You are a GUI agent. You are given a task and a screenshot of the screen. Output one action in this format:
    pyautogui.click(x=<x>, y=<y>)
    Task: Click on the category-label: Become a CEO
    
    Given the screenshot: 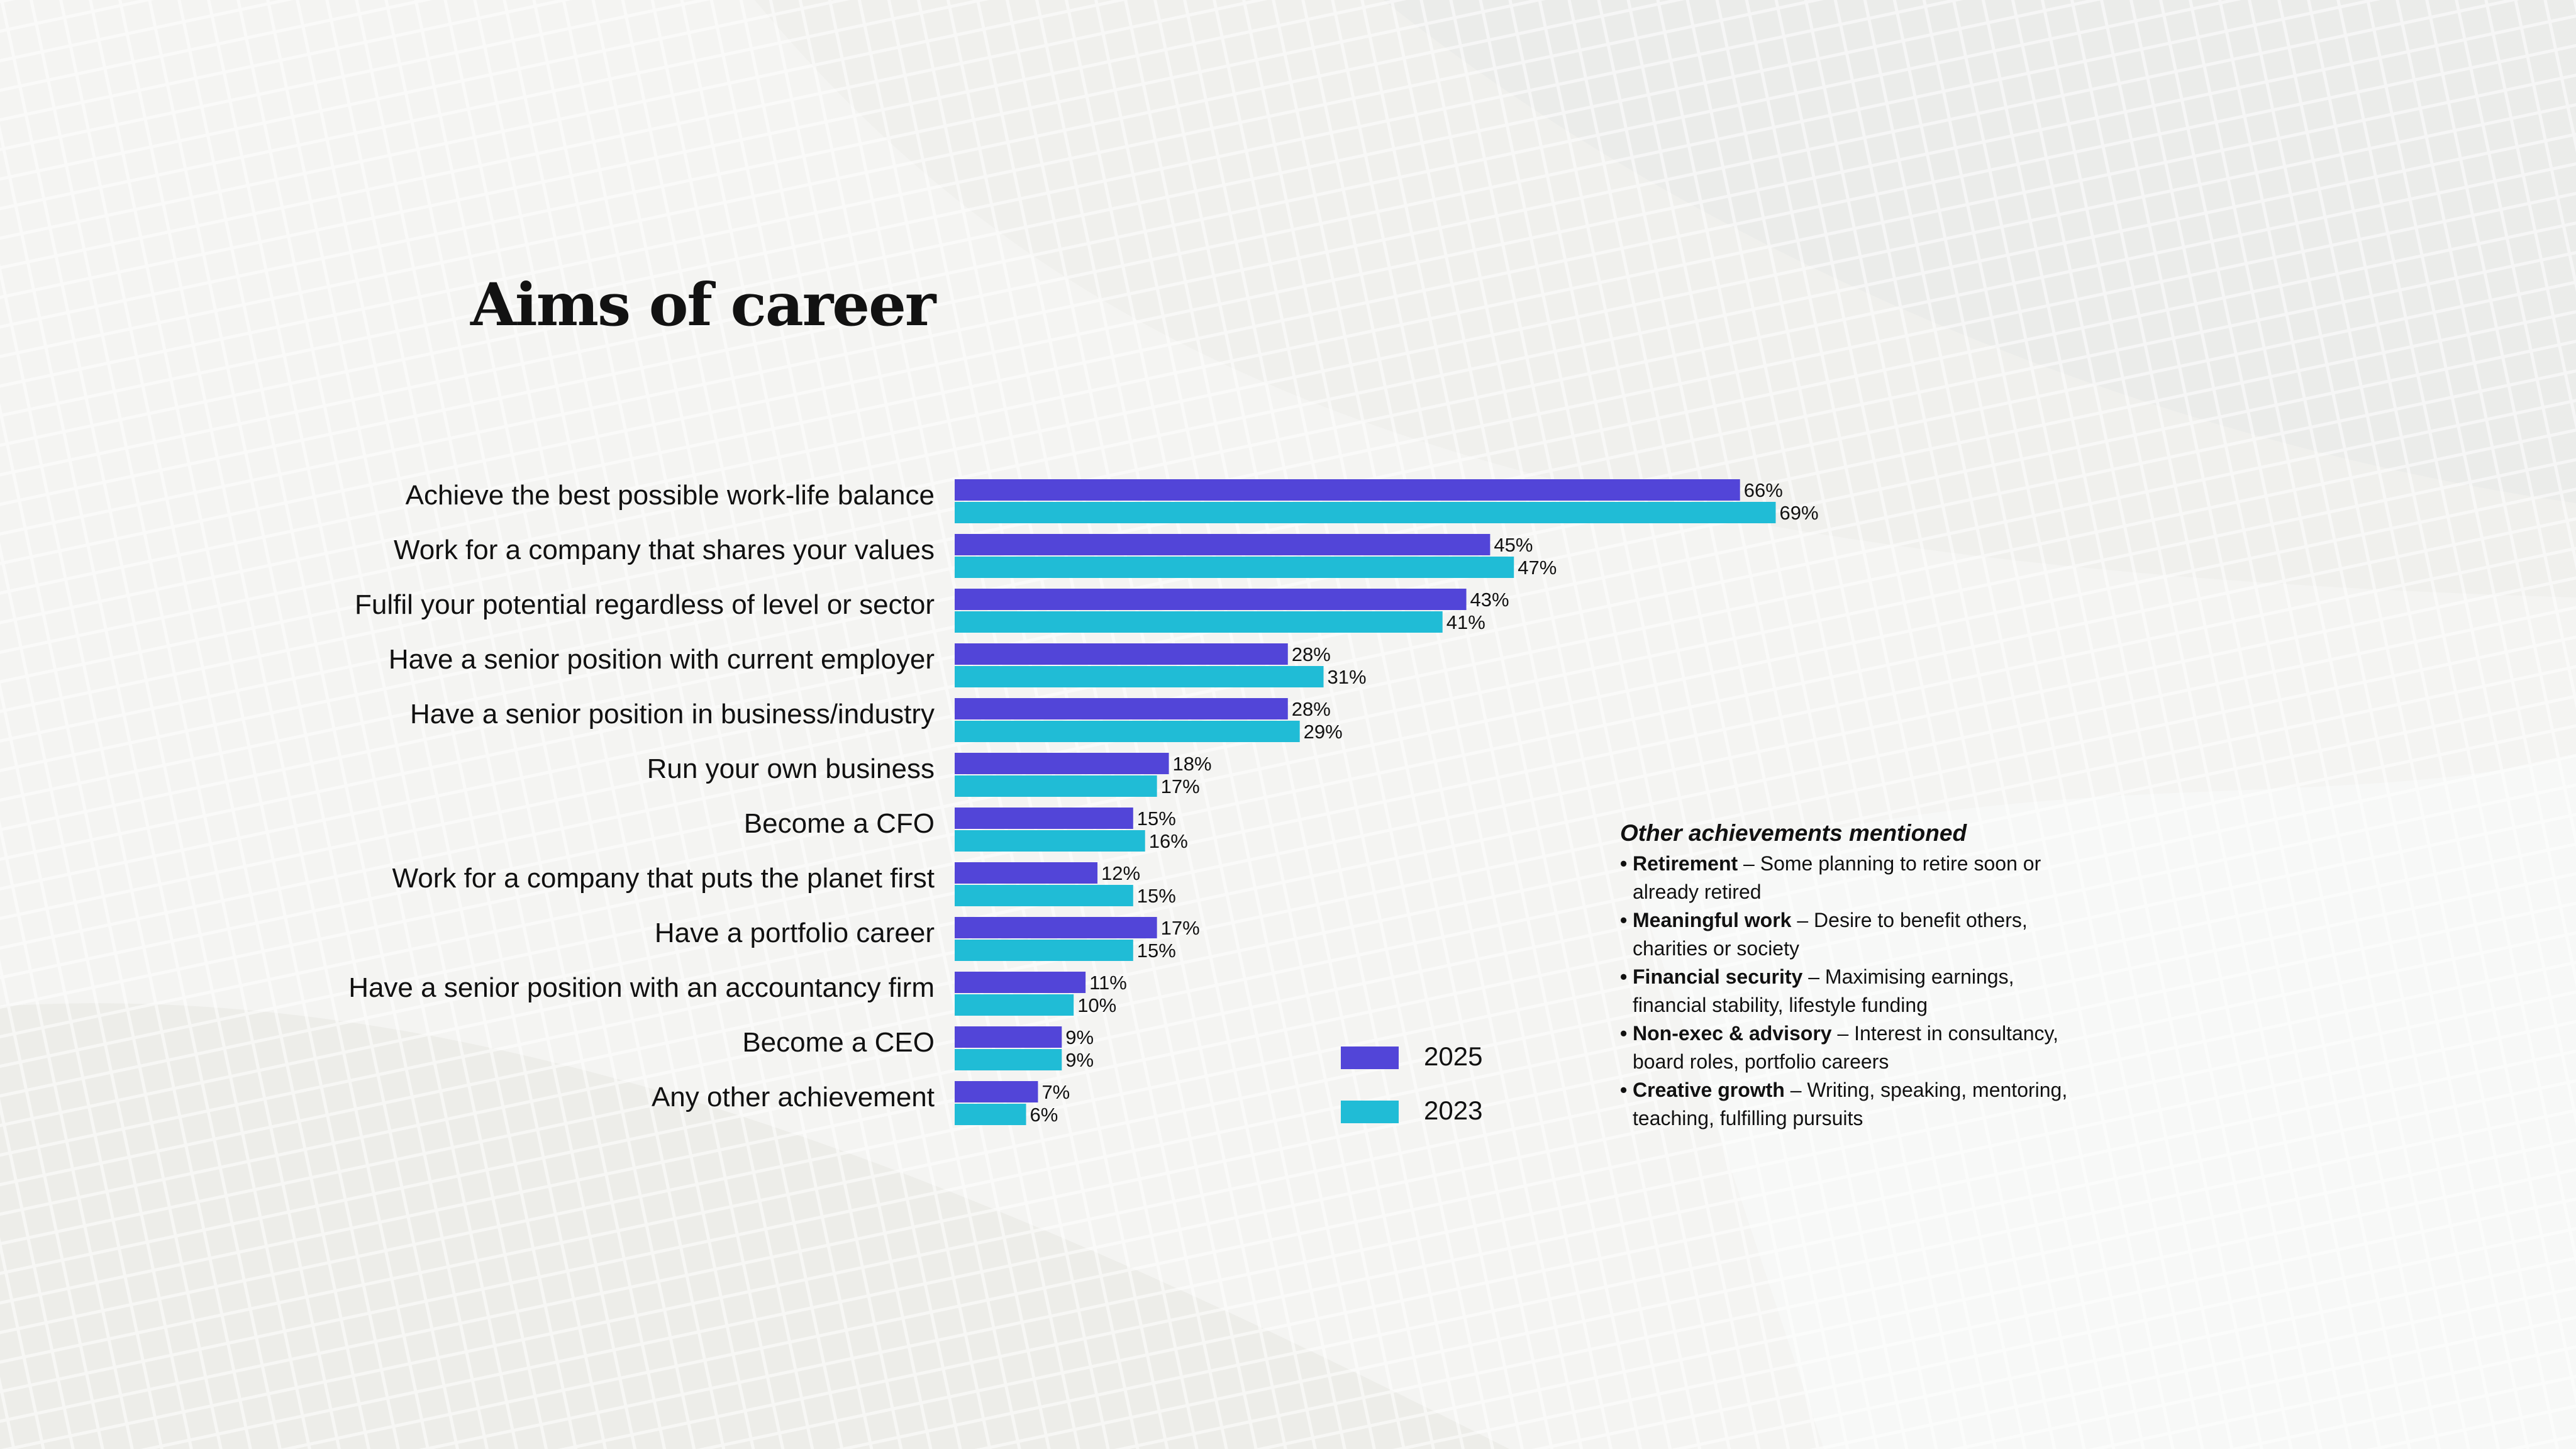 What is the action you would take?
    pyautogui.click(x=838, y=1042)
    